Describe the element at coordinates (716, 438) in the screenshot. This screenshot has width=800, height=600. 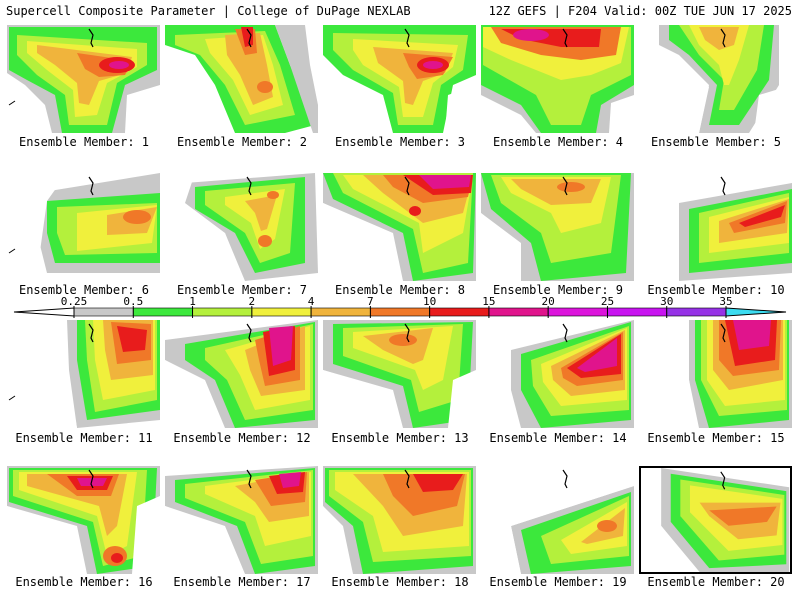
I see `panel-label: Ensemble Member: 15` at that location.